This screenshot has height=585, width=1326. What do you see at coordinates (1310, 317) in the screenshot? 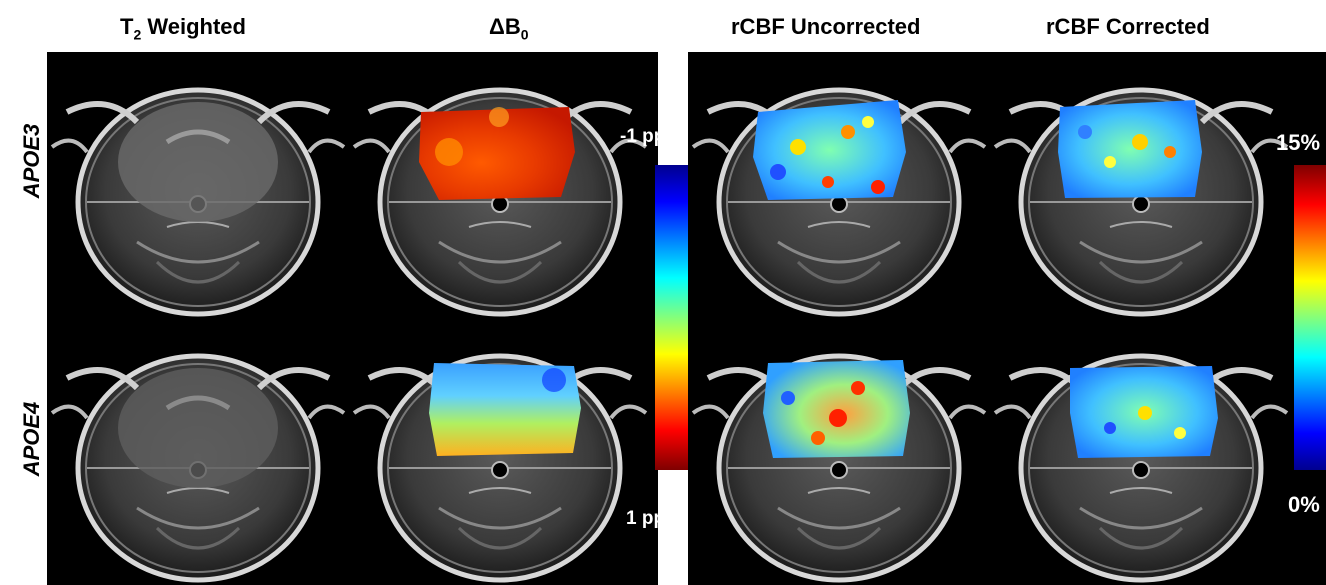
I see `colorbar-rcbf` at bounding box center [1310, 317].